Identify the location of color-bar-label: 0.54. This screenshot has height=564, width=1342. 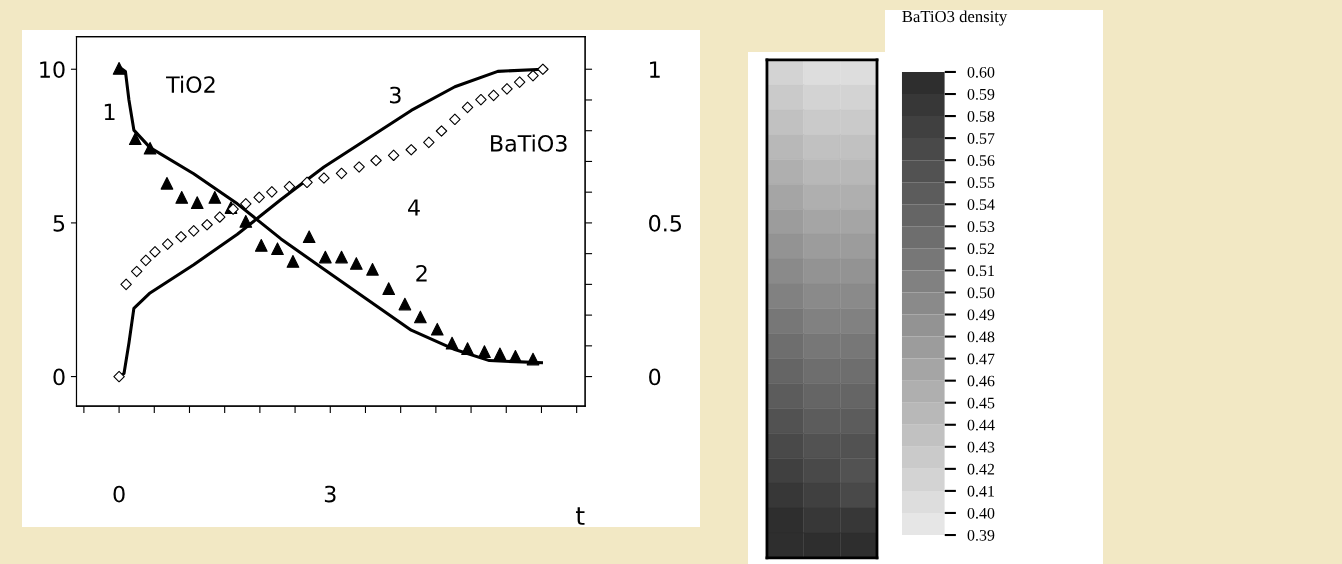
(981, 205).